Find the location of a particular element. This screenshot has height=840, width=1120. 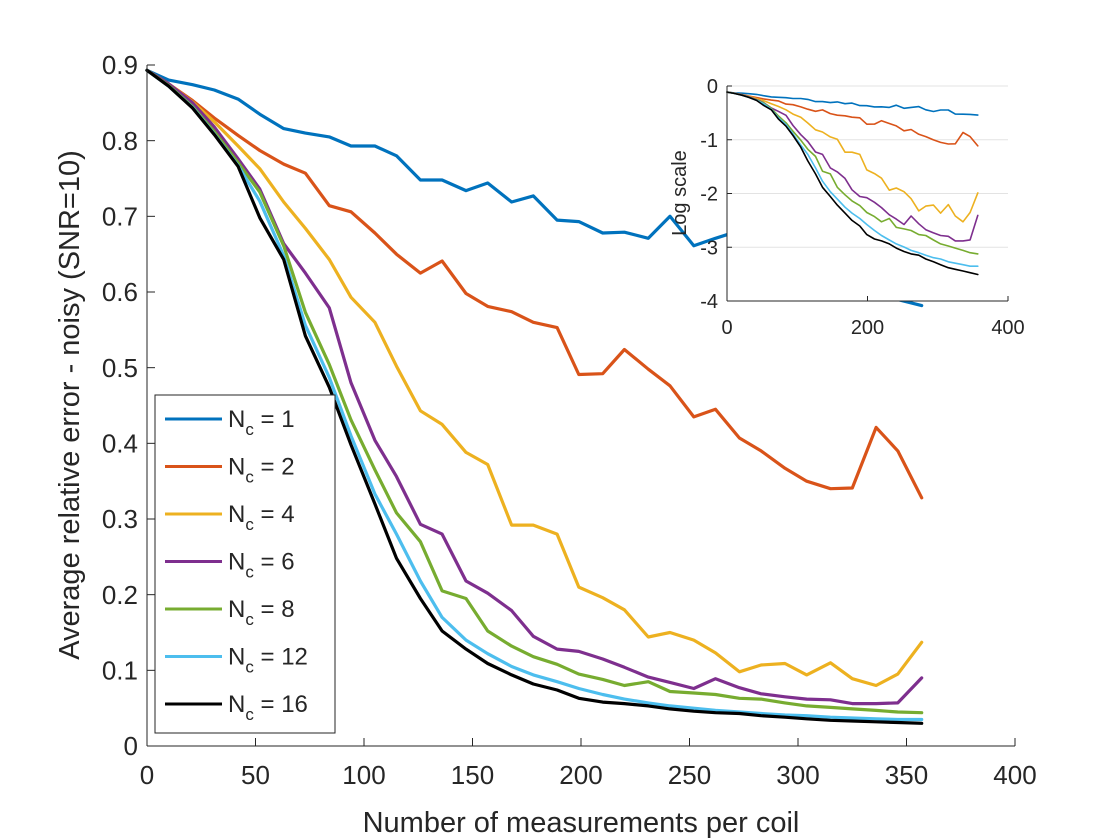

legend-box is located at coordinates (245, 564).